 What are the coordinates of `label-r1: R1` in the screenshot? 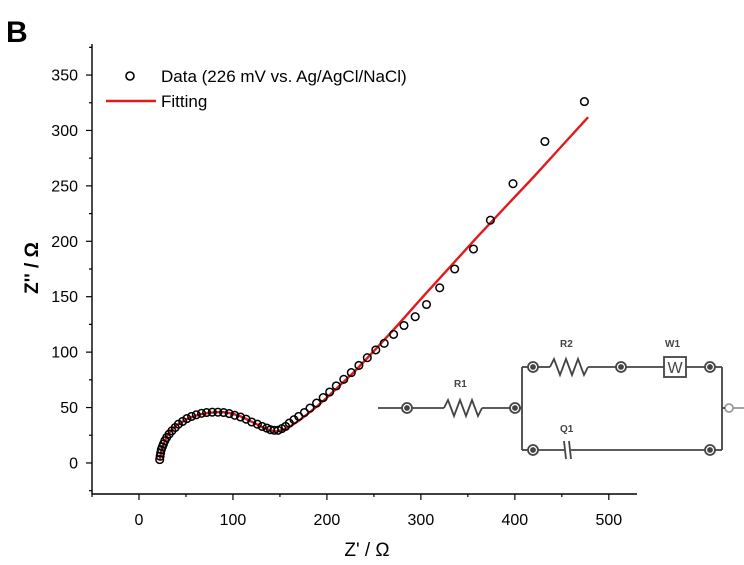 It's located at (460, 384).